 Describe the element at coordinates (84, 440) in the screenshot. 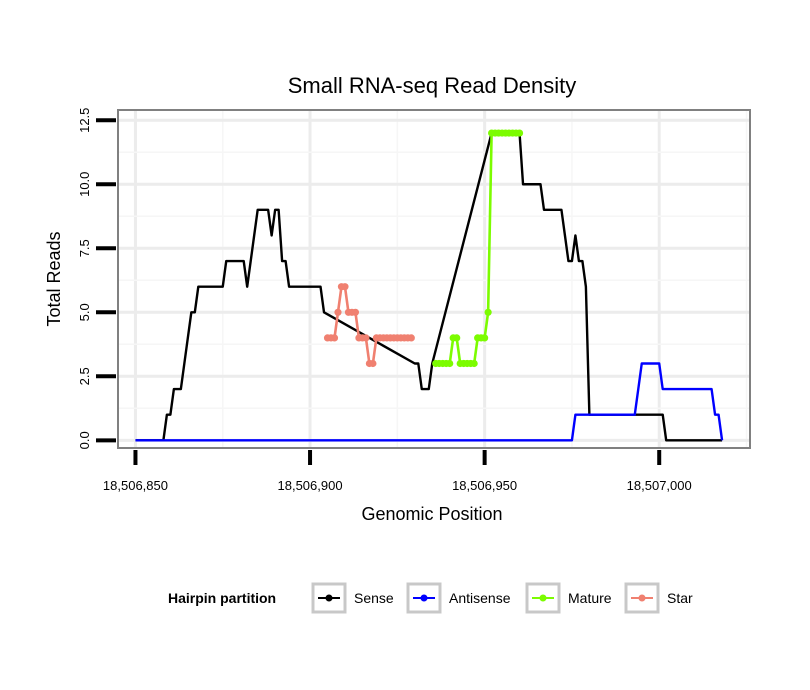

I see `y-tick-label: 0.0` at that location.